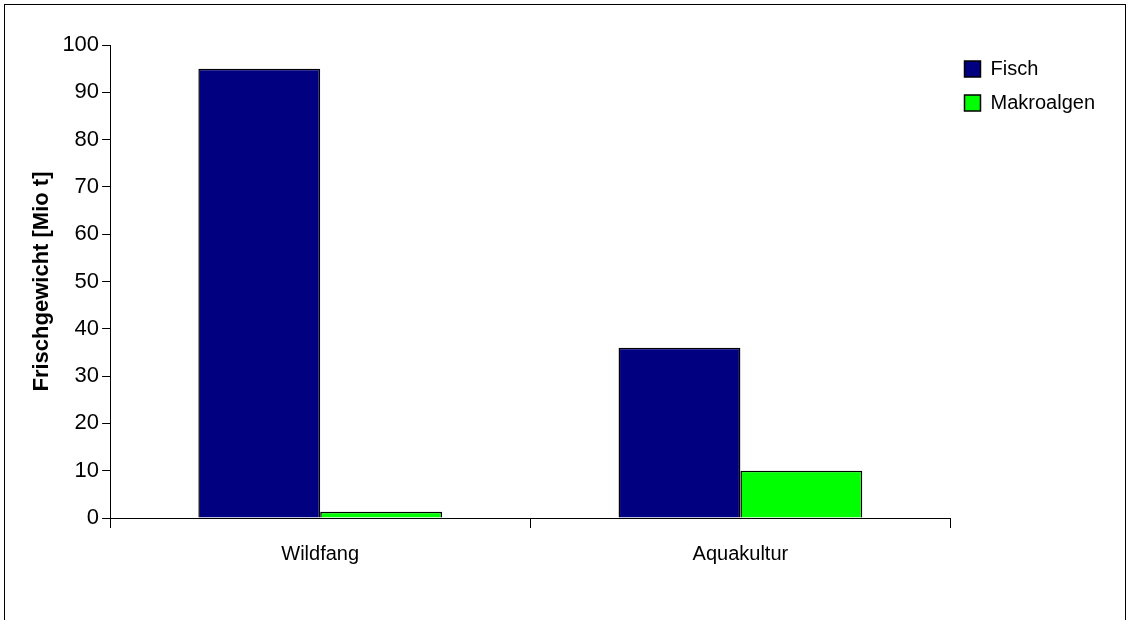 The height and width of the screenshot is (625, 1130). What do you see at coordinates (1043, 101) in the screenshot?
I see `legend-label: Makroalgen` at bounding box center [1043, 101].